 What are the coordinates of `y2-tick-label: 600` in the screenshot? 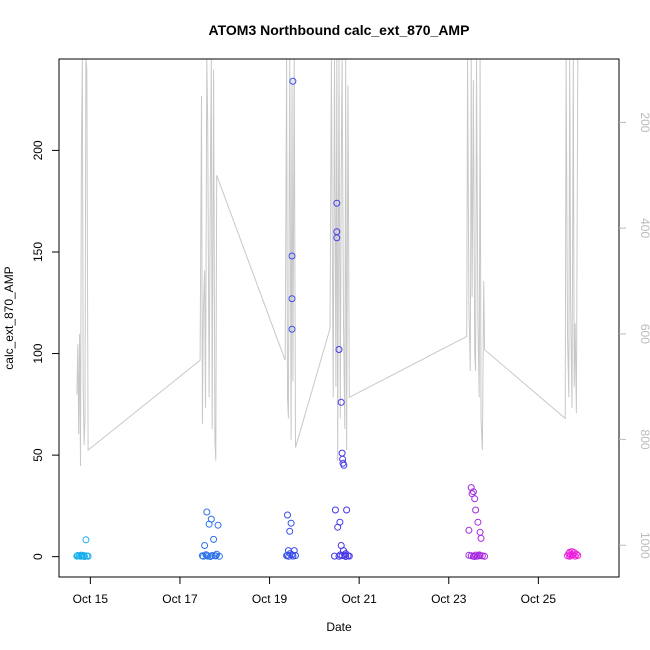 It's located at (644, 334).